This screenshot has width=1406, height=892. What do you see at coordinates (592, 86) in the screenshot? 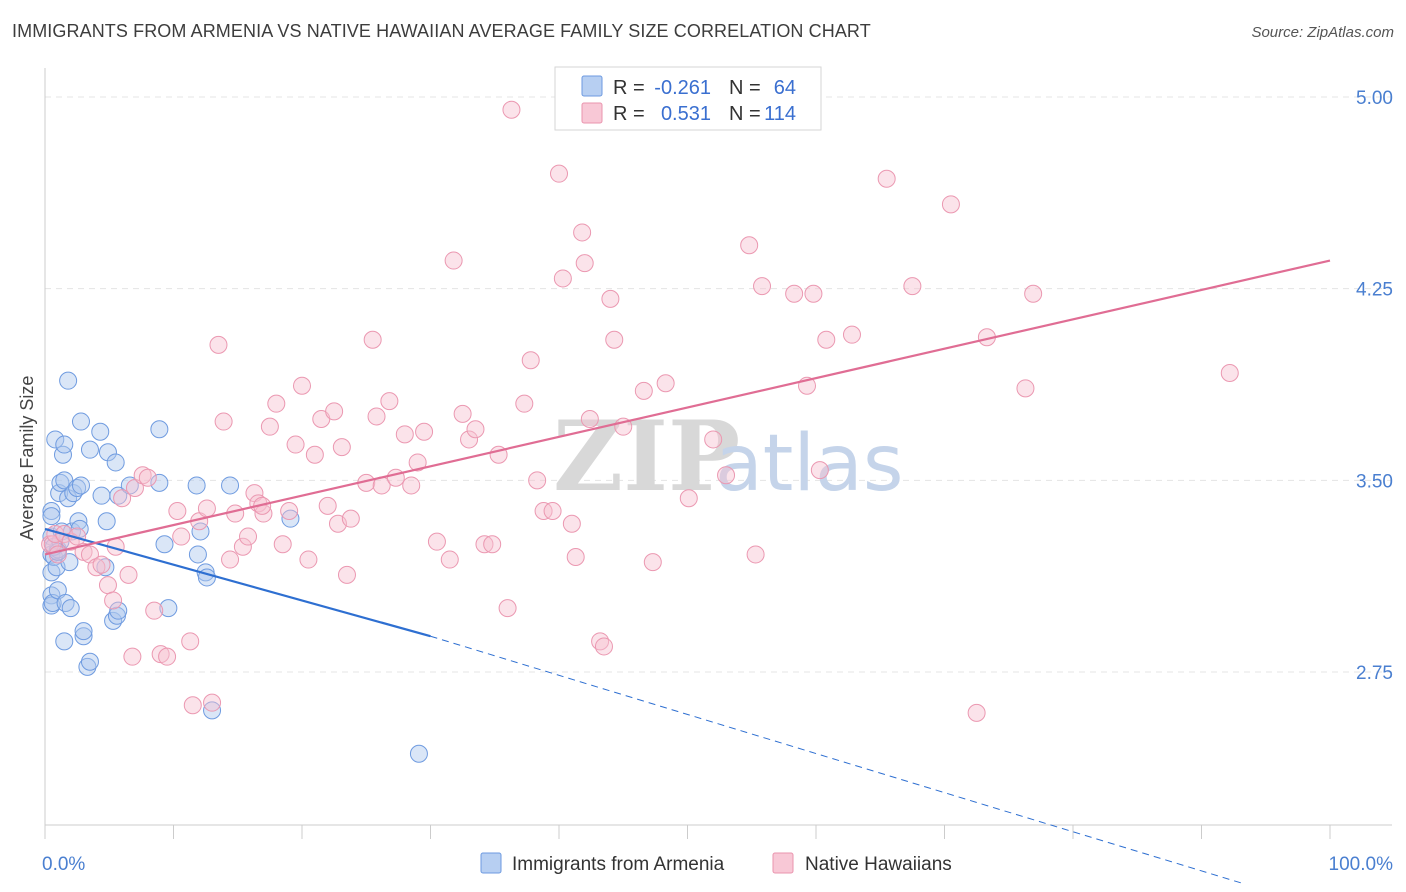
I see `legend-swatch-blue` at bounding box center [592, 86].